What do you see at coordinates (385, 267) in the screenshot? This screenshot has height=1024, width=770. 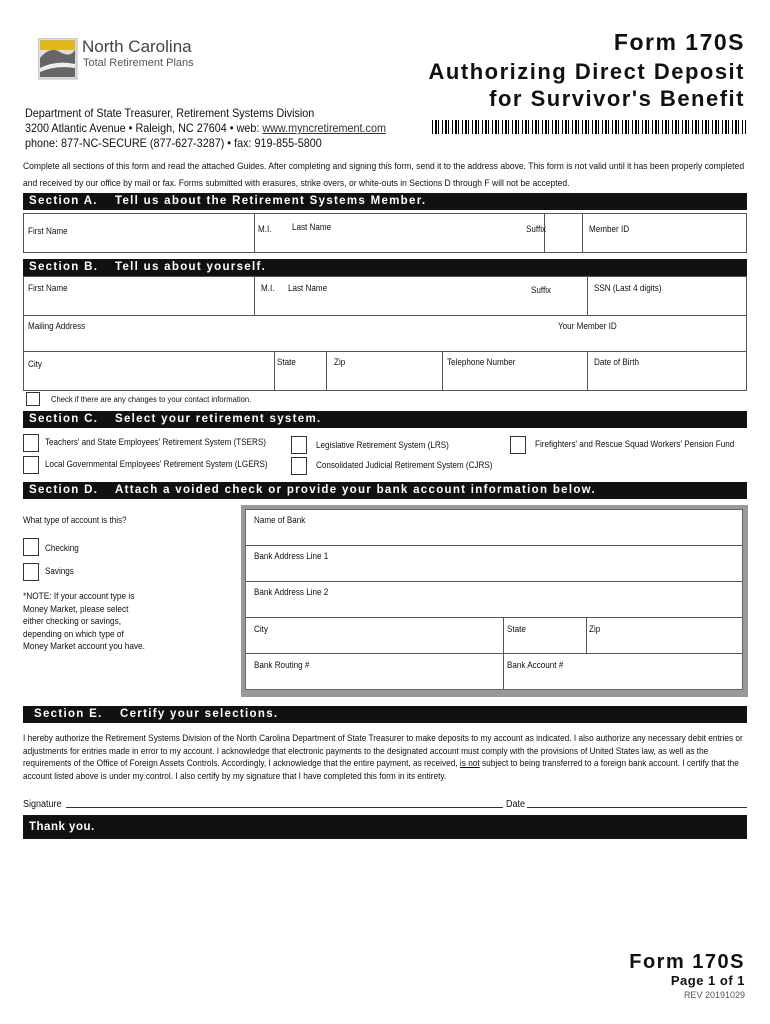 I see `section-b-header: Section B. Tell us about yourself.` at bounding box center [385, 267].